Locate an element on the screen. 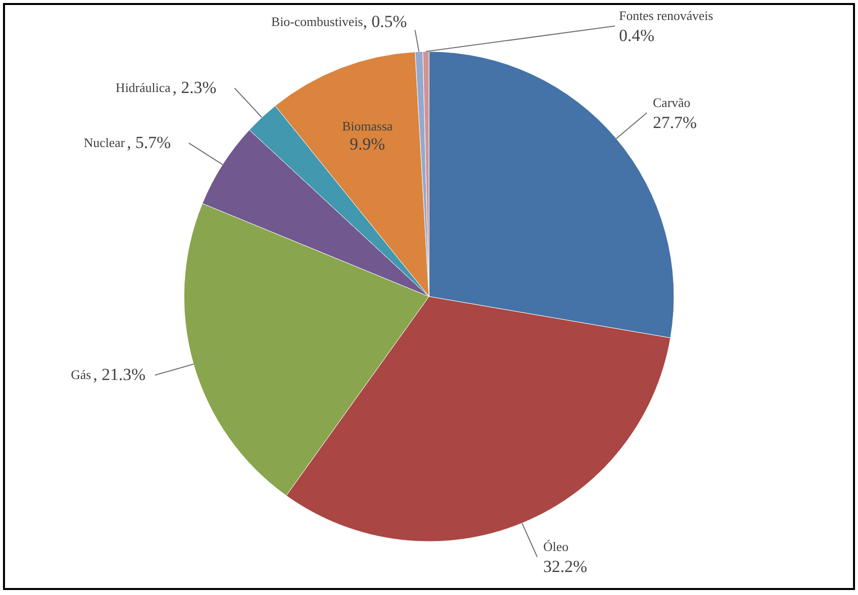  slice-label: Óleo is located at coordinates (556, 546).